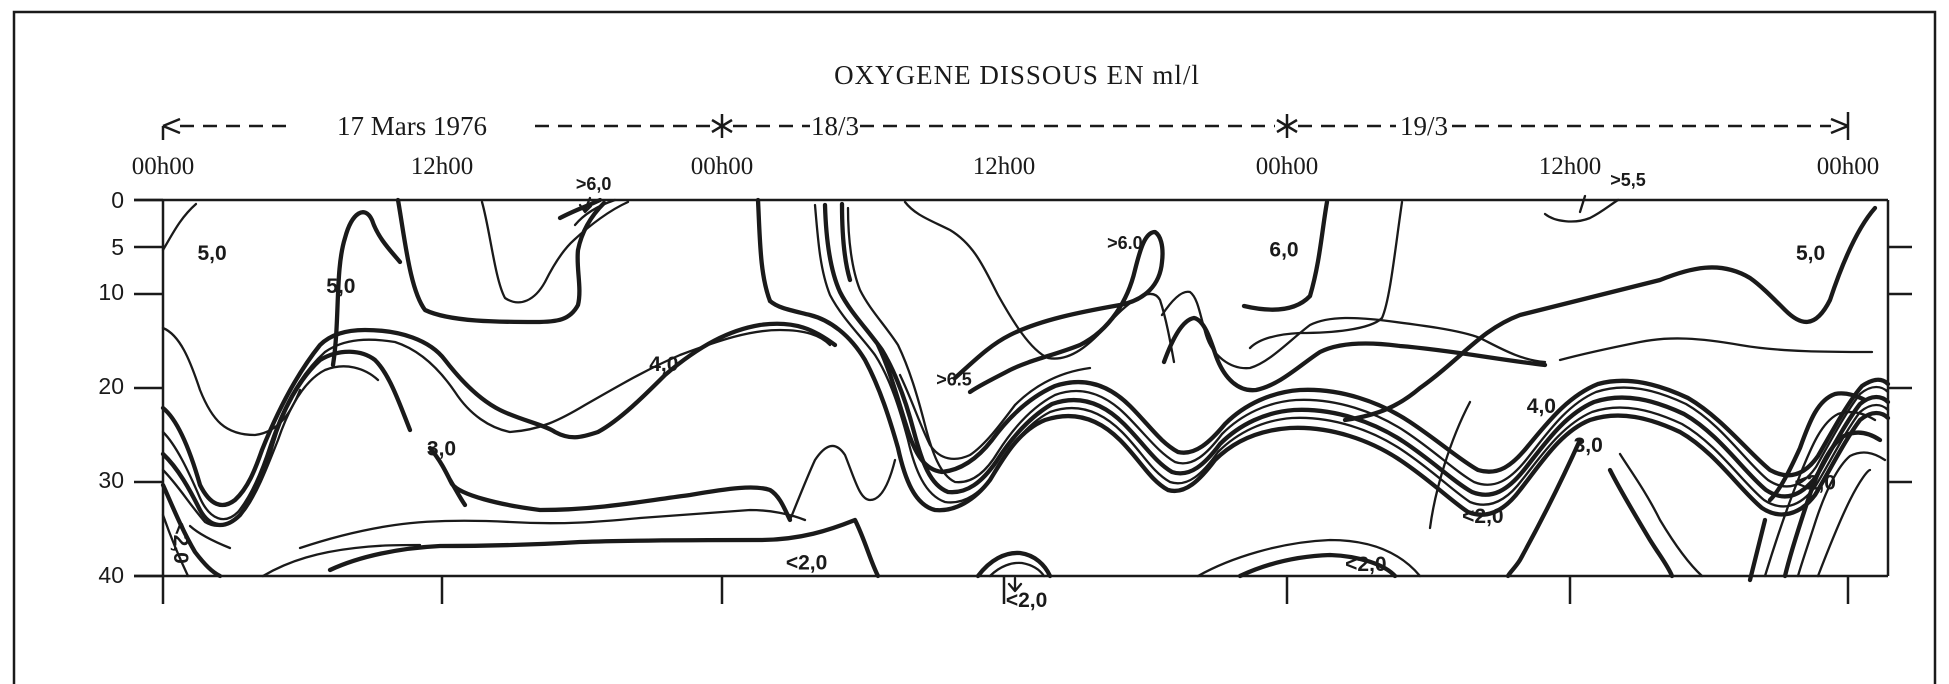 The image size is (1949, 684). What do you see at coordinates (171, 126) in the screenshot?
I see `date-header-arrow-left` at bounding box center [171, 126].